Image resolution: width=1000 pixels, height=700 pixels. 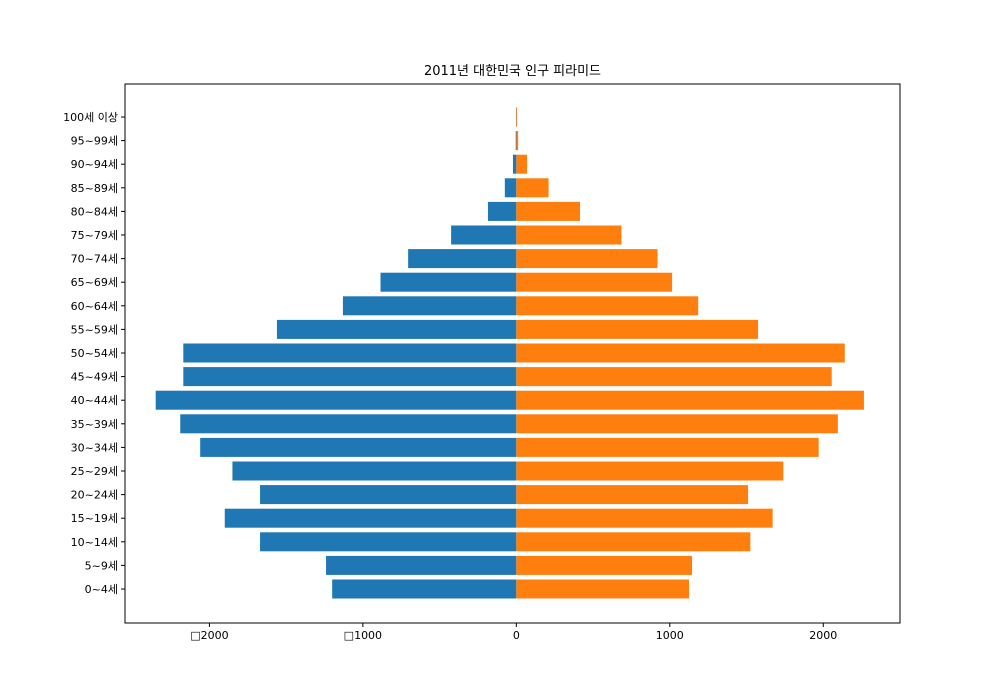 I want to click on y-tick-label-11: 55~59세, so click(x=94, y=329).